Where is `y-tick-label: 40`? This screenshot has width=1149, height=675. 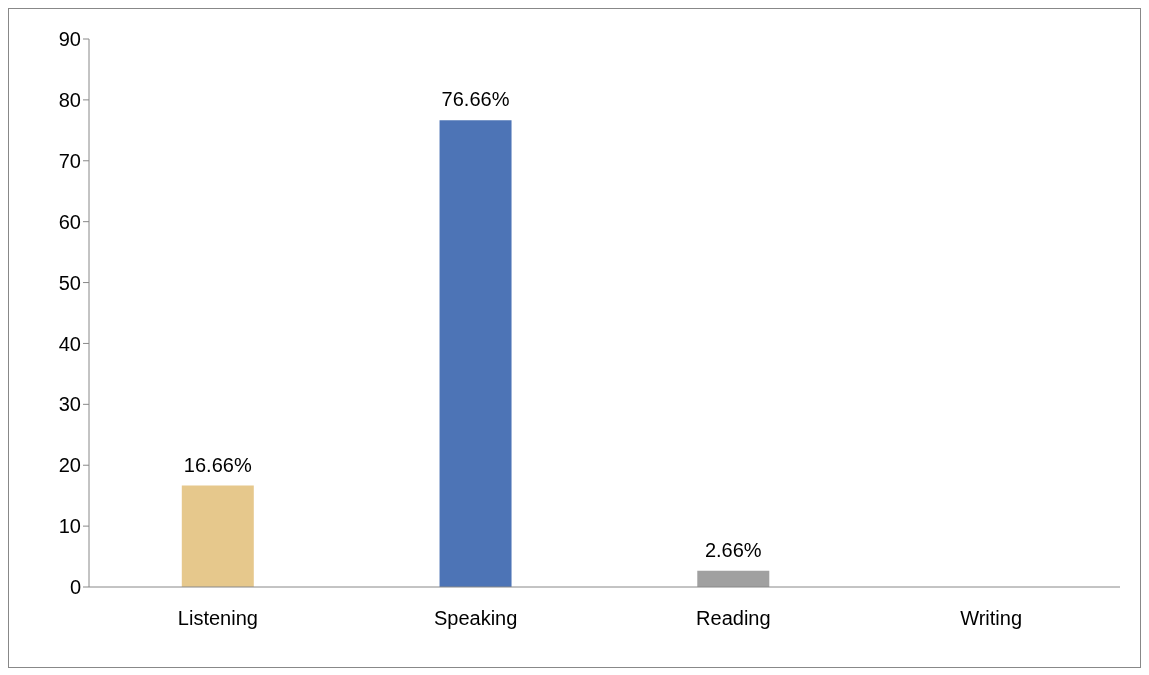
y-tick-label: 40 is located at coordinates (69, 343).